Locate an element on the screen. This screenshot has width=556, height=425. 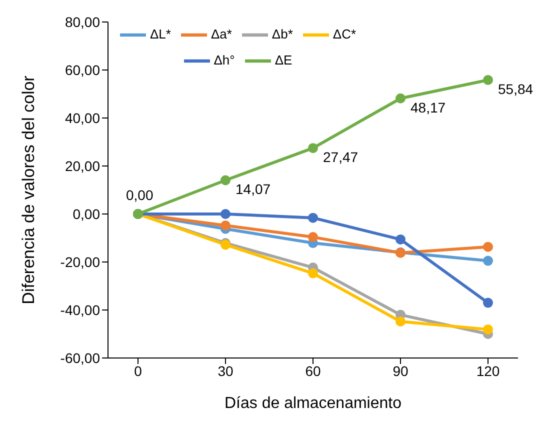
legend-label: Δh° is located at coordinates (224, 60).